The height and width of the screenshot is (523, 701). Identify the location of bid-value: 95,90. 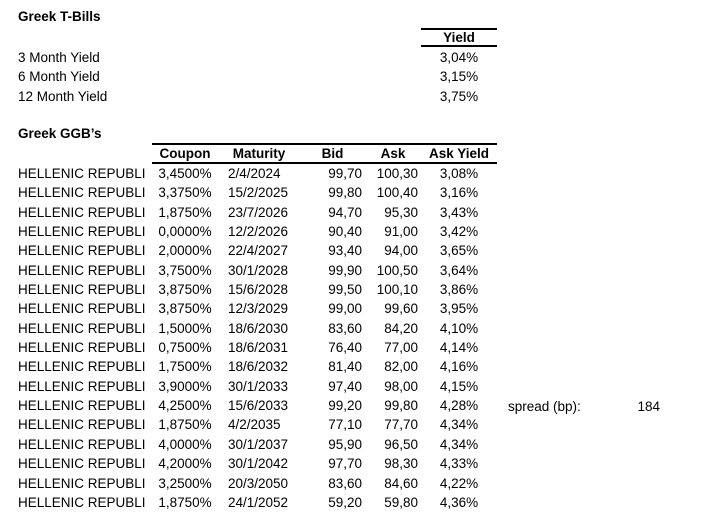
(345, 444).